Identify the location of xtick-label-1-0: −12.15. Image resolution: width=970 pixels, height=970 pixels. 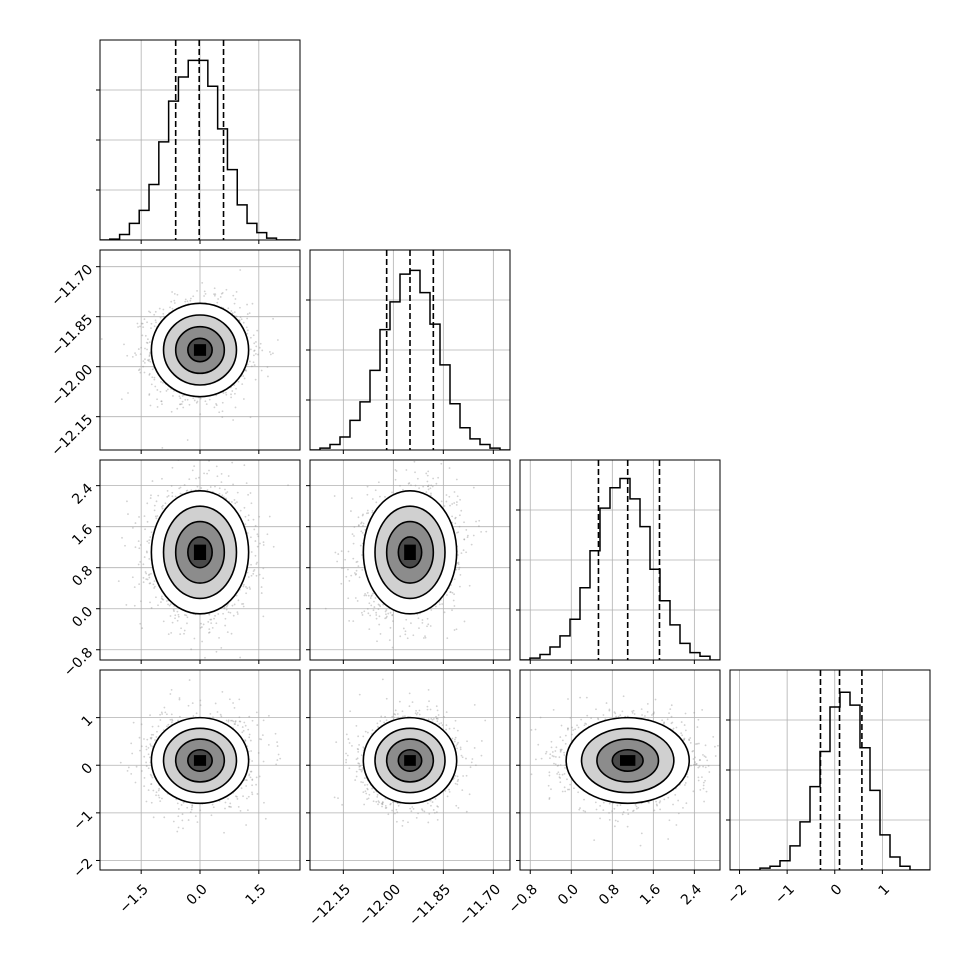
(330, 905).